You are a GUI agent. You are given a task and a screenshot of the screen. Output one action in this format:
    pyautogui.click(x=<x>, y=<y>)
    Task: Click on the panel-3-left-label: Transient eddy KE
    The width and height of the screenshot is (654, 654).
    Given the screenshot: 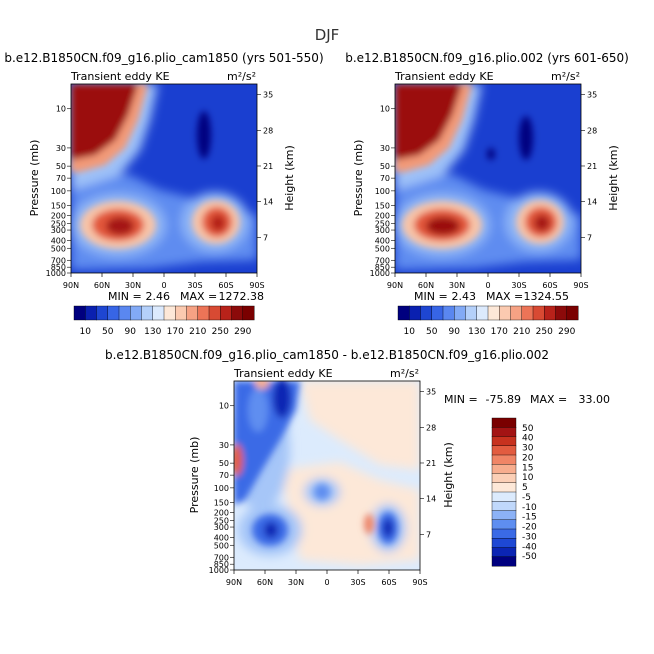 What is the action you would take?
    pyautogui.click(x=283, y=373)
    